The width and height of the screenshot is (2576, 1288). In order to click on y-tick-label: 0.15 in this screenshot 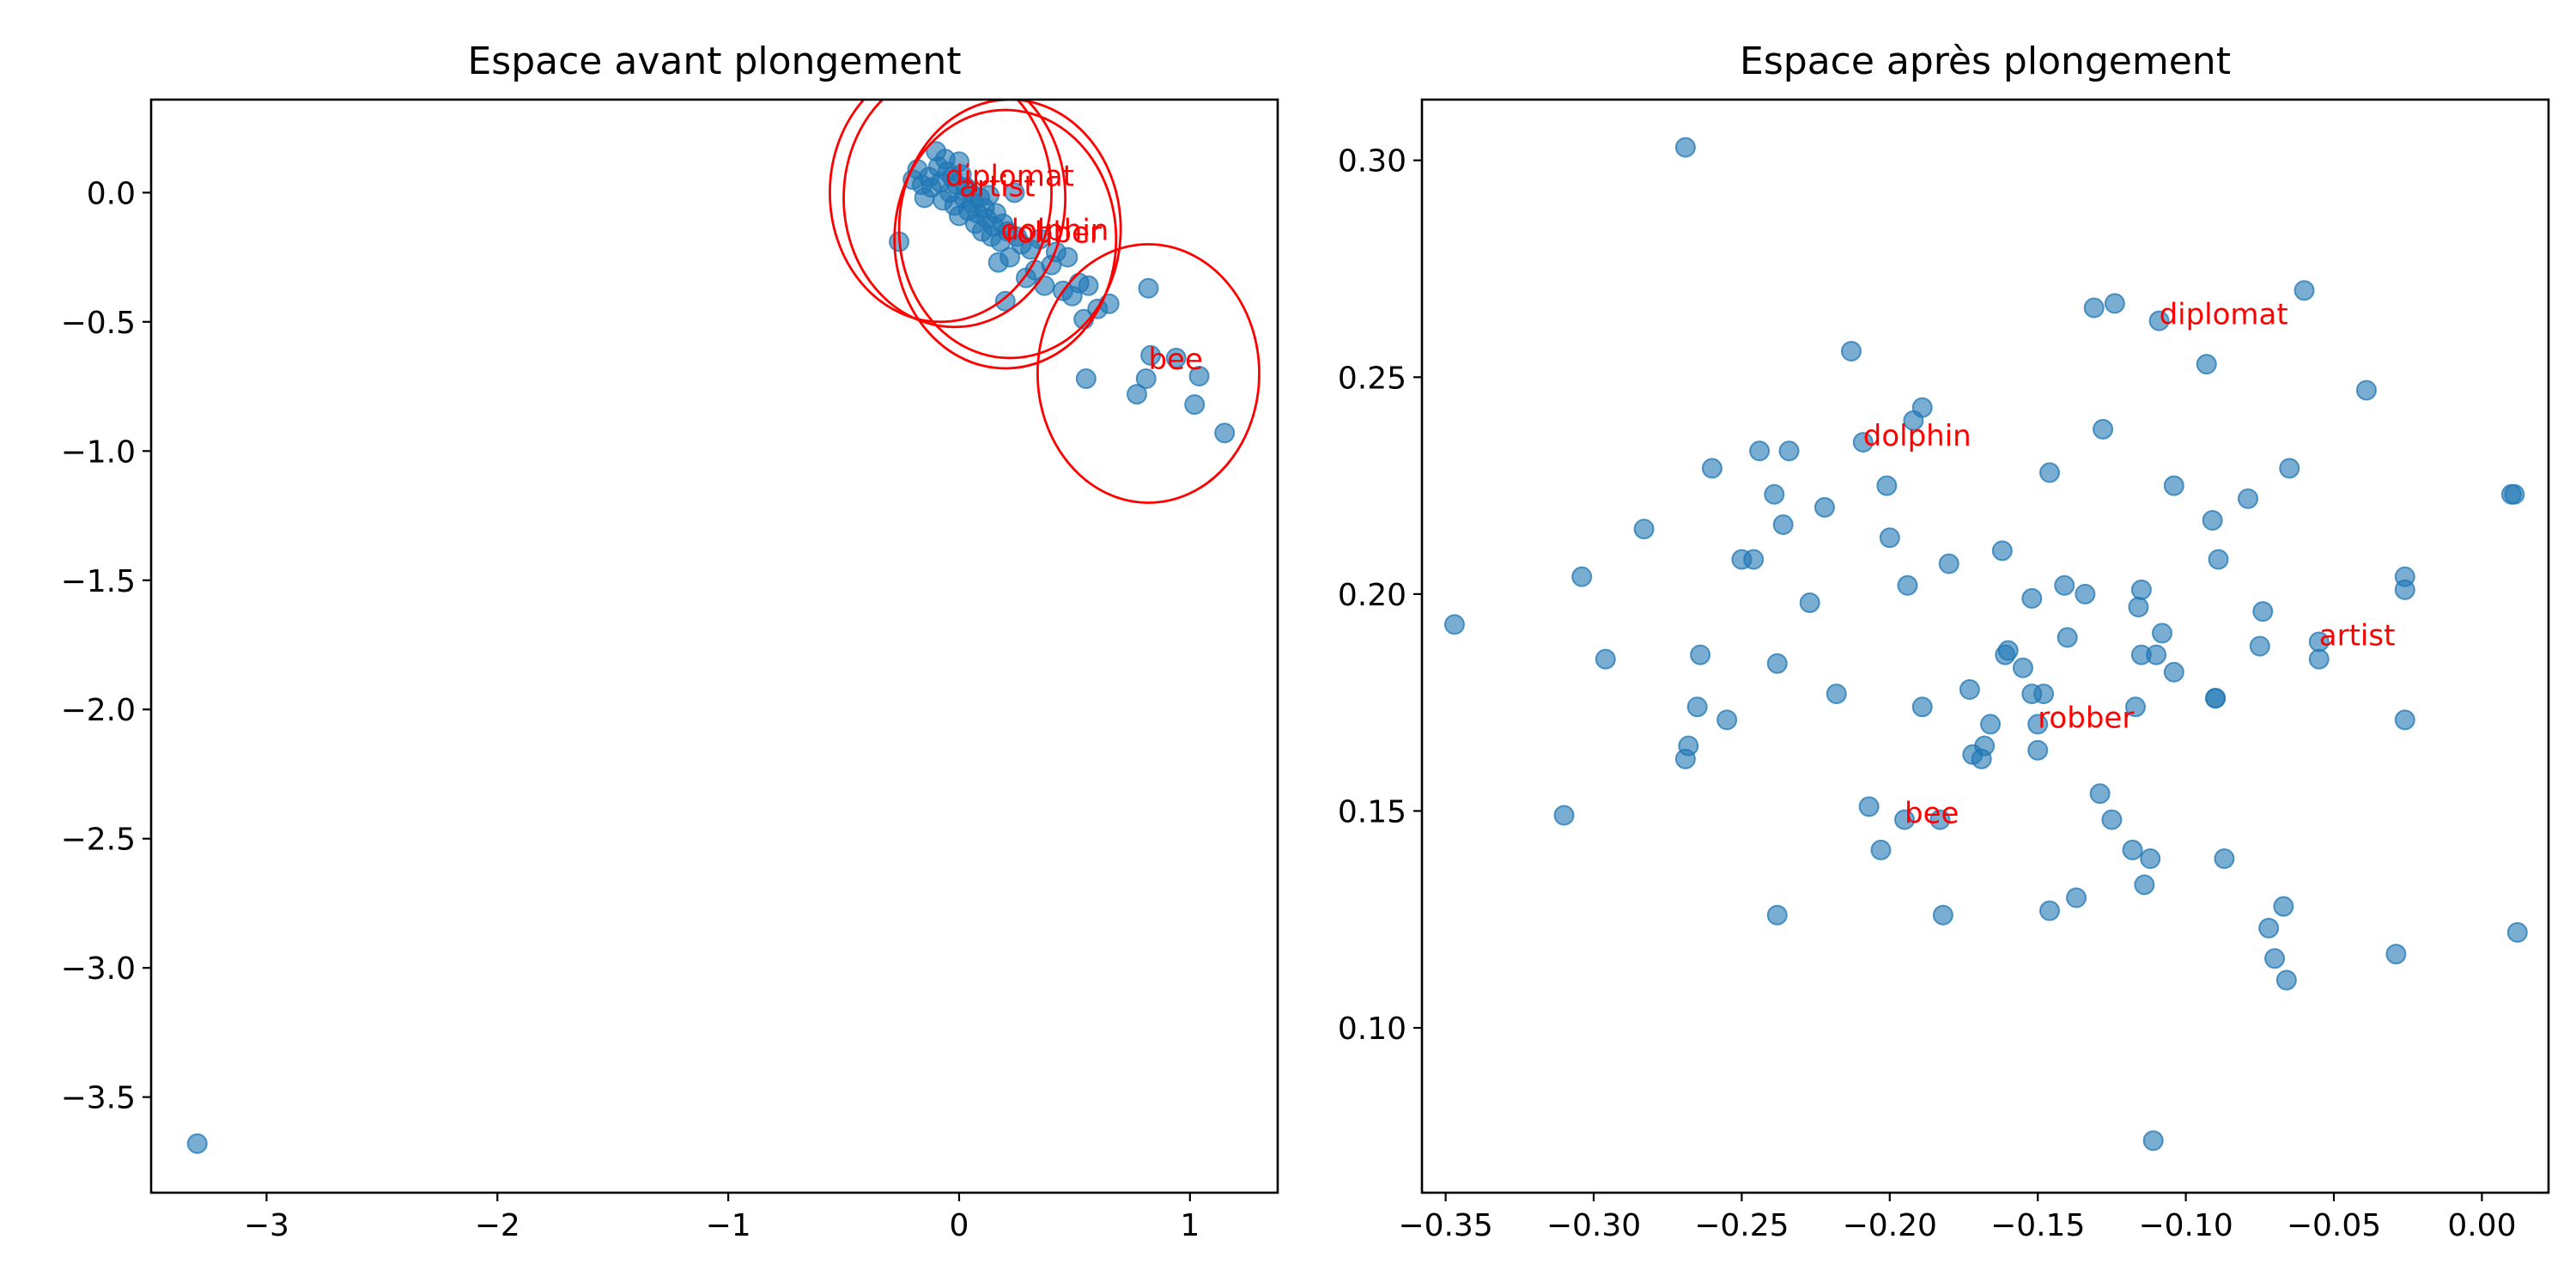, I will do `click(1372, 812)`.